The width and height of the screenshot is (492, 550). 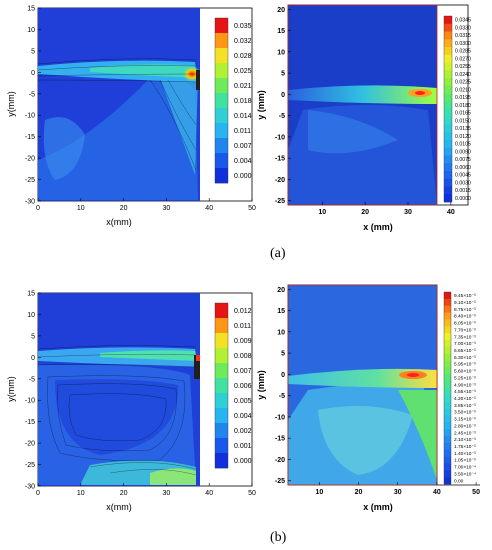 I want to click on colorbar-label: 0.035, so click(x=243, y=26).